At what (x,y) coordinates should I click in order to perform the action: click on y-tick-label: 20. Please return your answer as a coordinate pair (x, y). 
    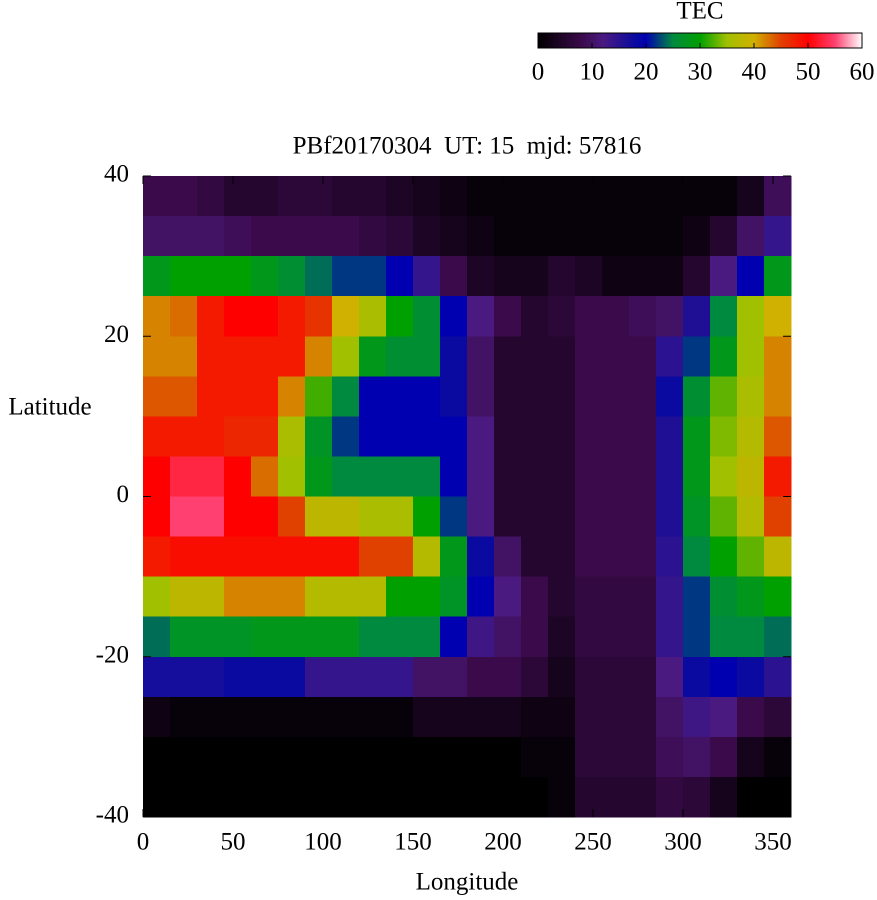
    Looking at the image, I should click on (116, 334).